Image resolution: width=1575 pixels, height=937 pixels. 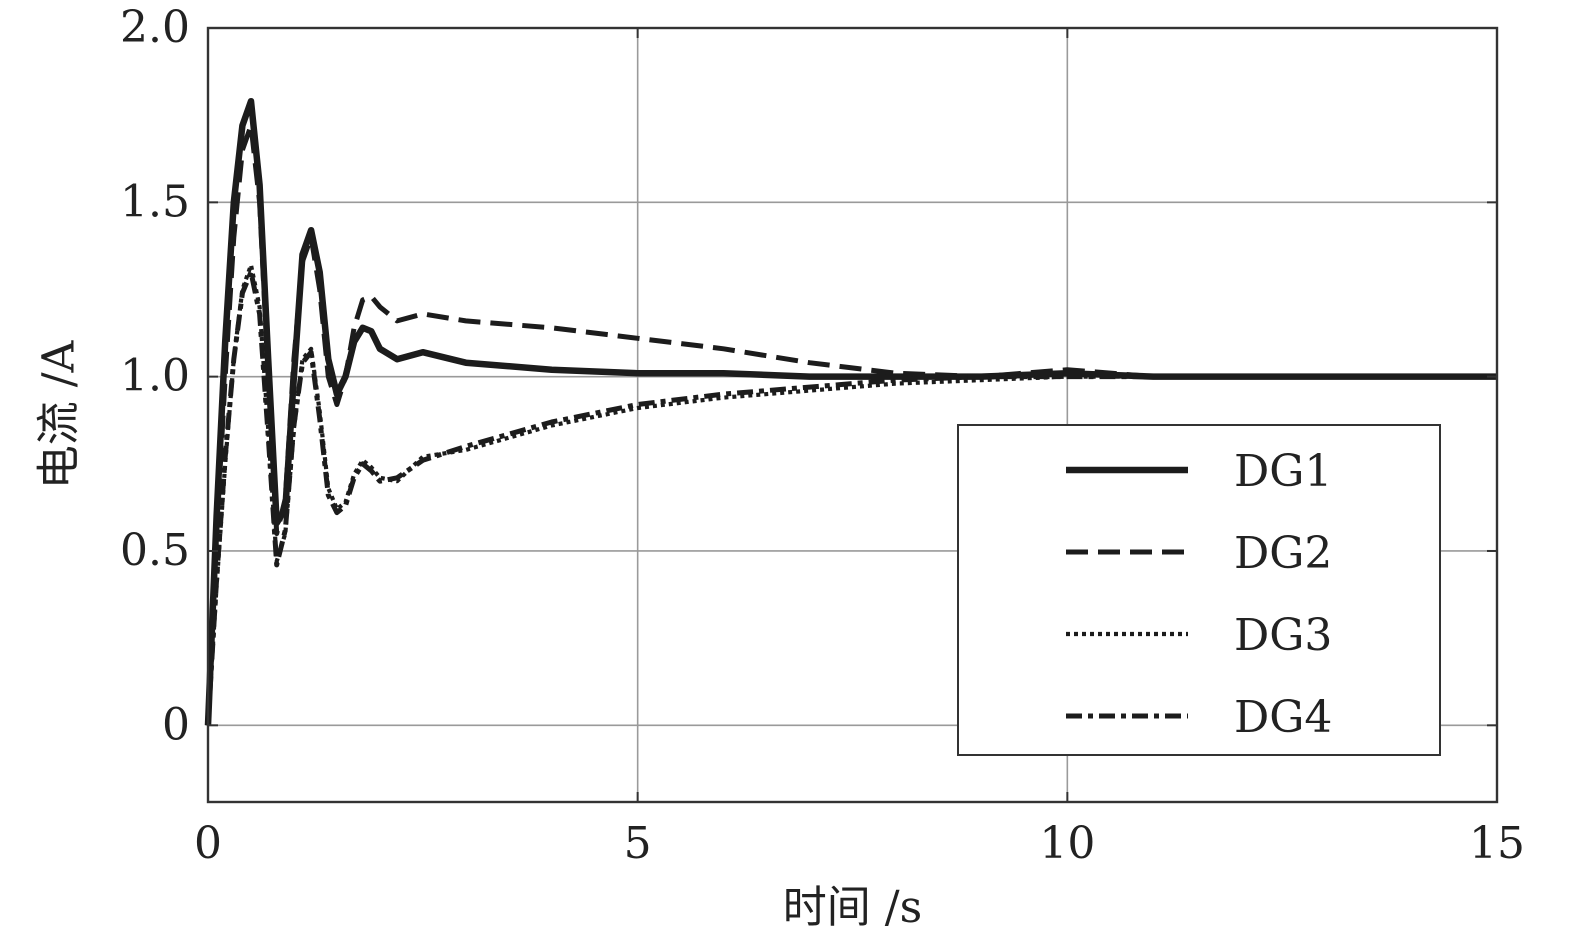 I want to click on x-tick-label: 5, so click(x=638, y=843).